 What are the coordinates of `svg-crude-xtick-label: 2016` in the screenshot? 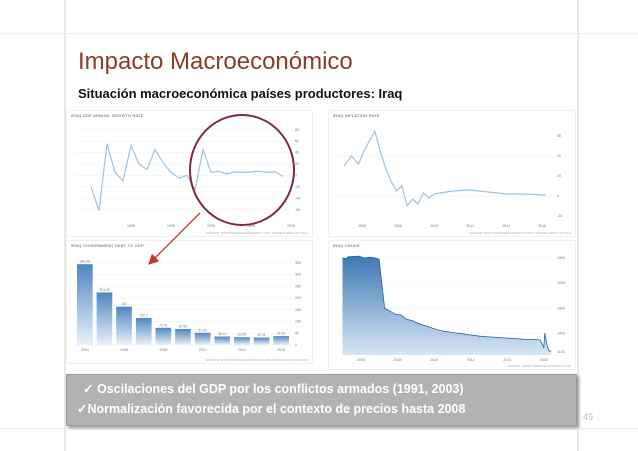 It's located at (544, 360).